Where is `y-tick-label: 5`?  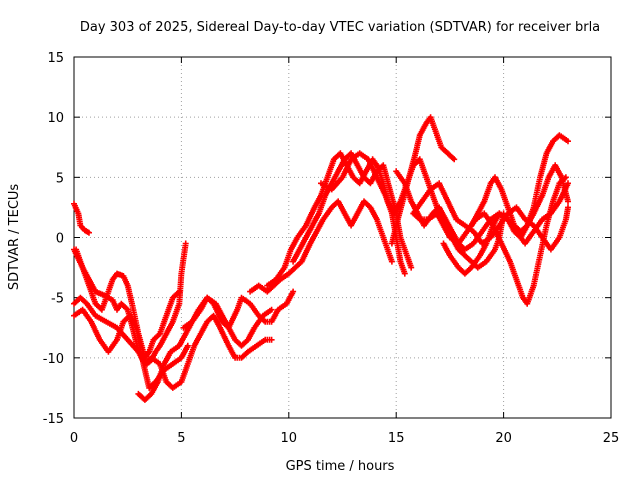 y-tick-label: 5 is located at coordinates (60, 178).